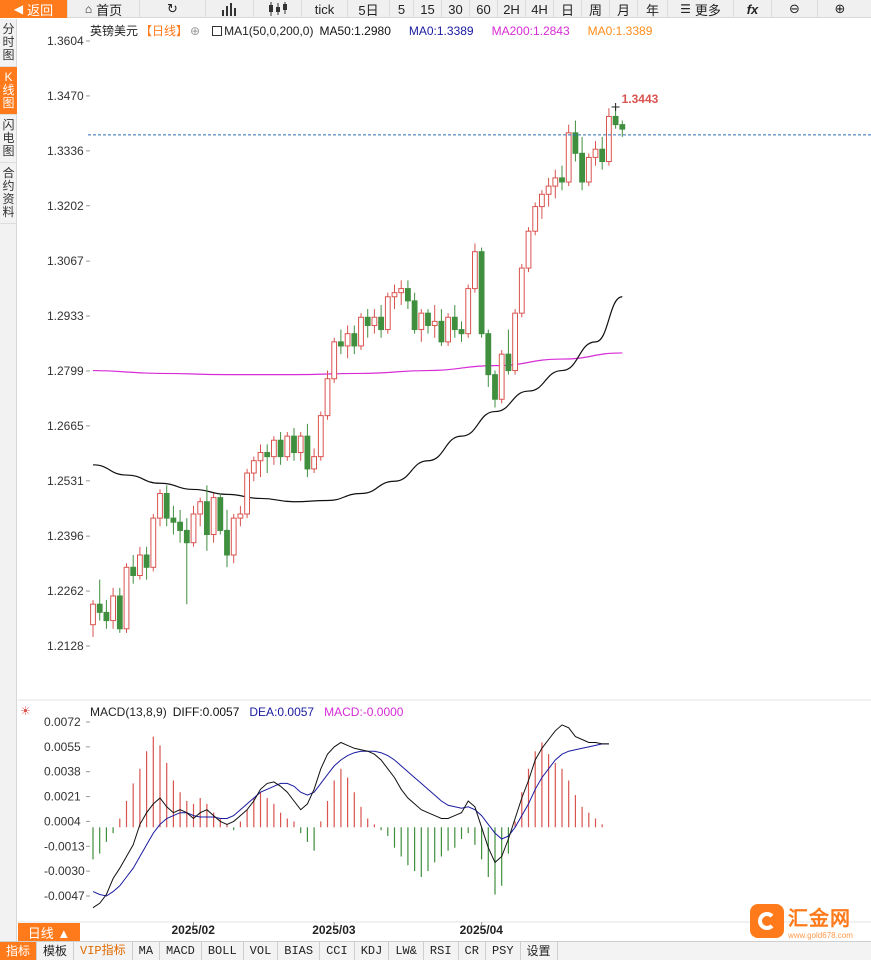 This screenshot has height=960, width=871. What do you see at coordinates (109, 10) in the screenshot?
I see `home-label: 首页` at bounding box center [109, 10].